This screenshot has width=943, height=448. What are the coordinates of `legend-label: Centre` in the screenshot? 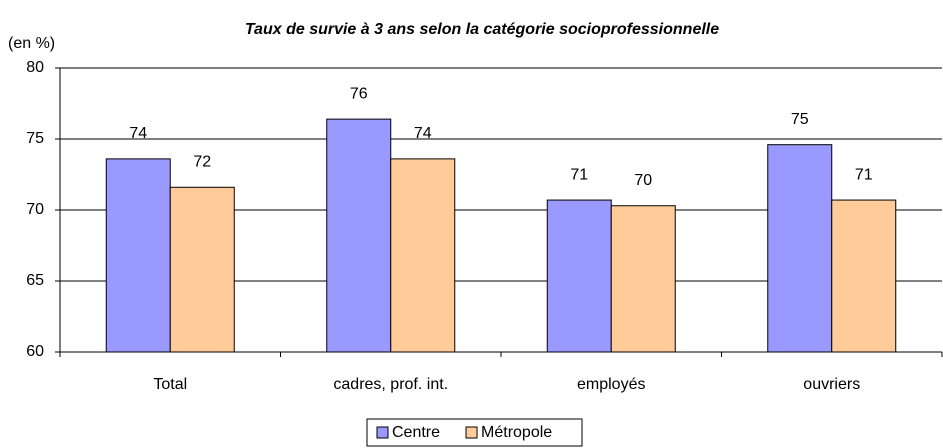 It's located at (416, 432).